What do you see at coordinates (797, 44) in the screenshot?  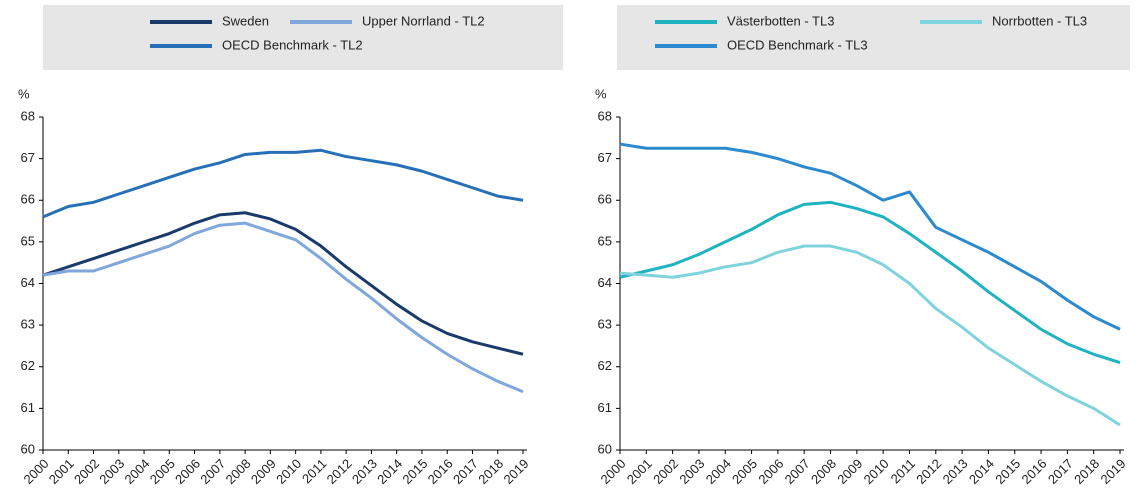 I see `legend-label: OECD Benchmark - TL3` at bounding box center [797, 44].